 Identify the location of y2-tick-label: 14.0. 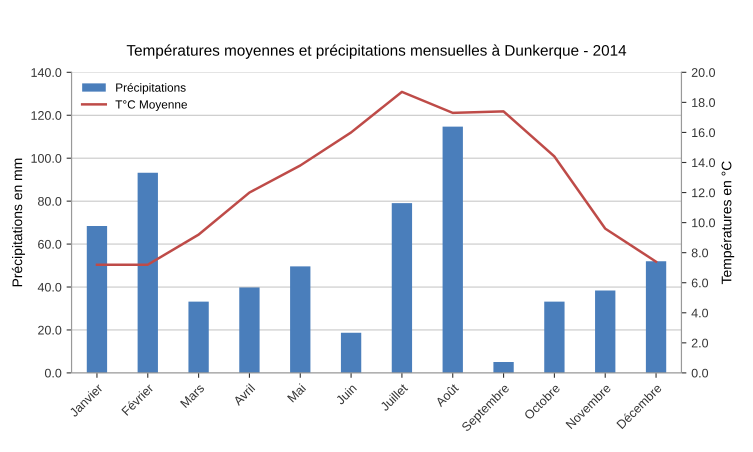
(704, 163).